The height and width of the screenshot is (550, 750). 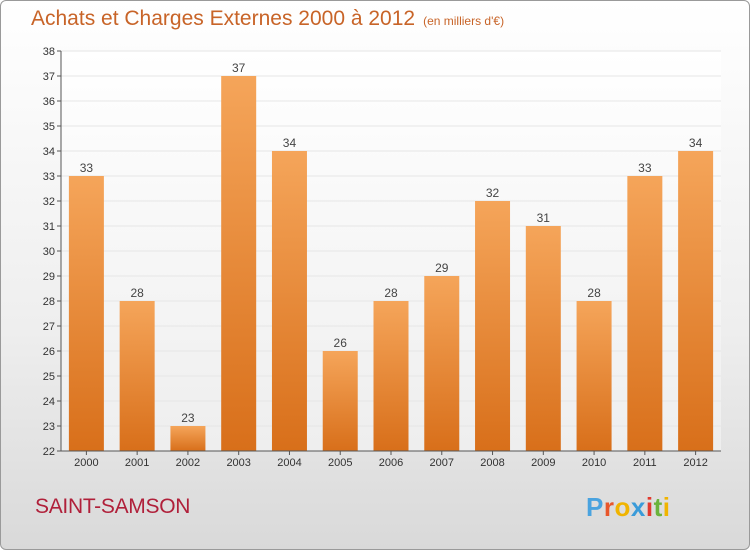 What do you see at coordinates (594, 376) in the screenshot?
I see `bar-2010` at bounding box center [594, 376].